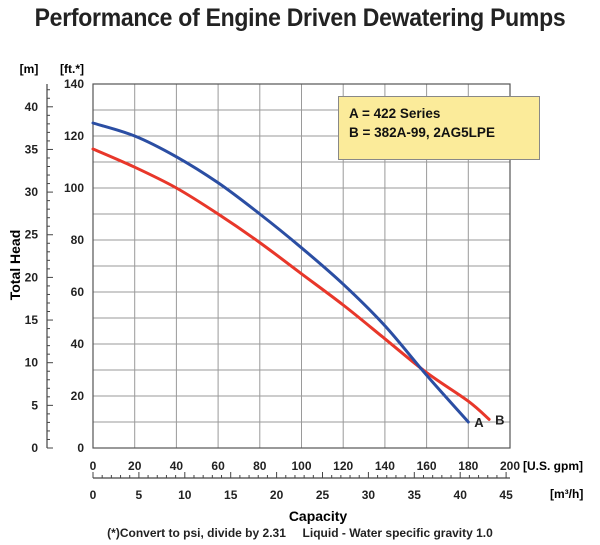 This screenshot has height=545, width=600. Describe the element at coordinates (318, 516) in the screenshot. I see `x-axis-label: Capacity` at that location.